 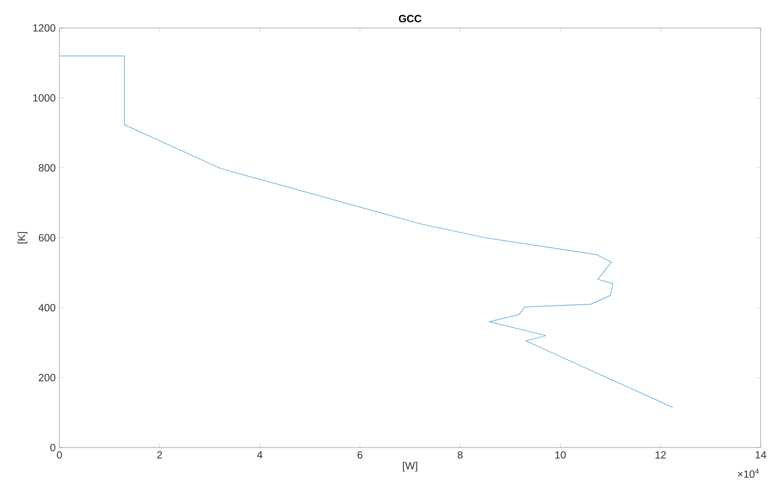 What do you see at coordinates (460, 455) in the screenshot?
I see `x-tick-label: 8` at bounding box center [460, 455].